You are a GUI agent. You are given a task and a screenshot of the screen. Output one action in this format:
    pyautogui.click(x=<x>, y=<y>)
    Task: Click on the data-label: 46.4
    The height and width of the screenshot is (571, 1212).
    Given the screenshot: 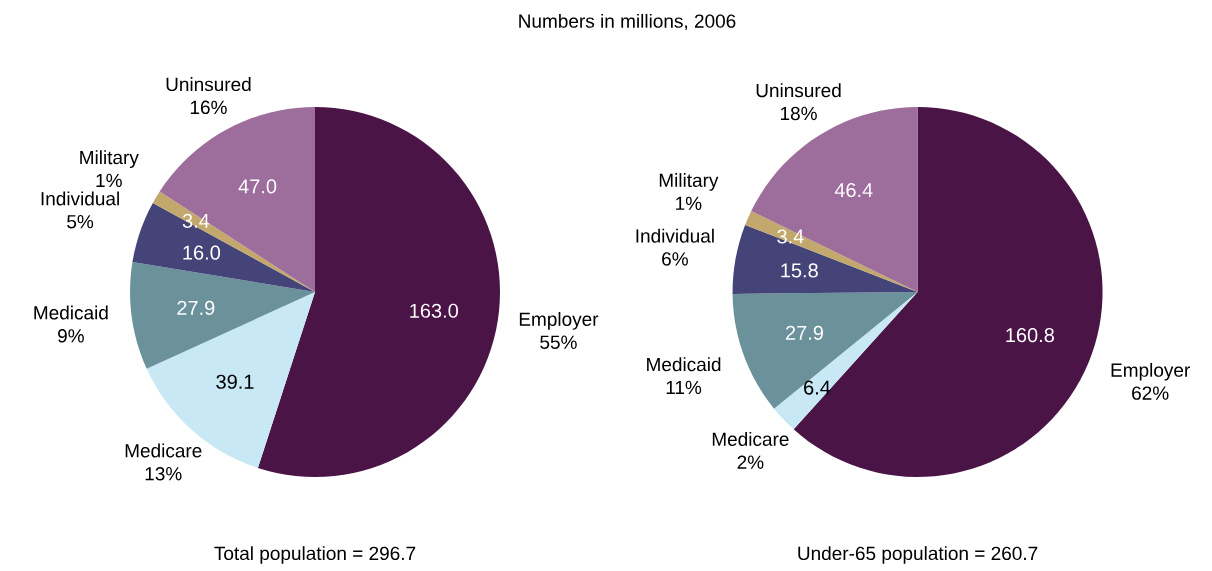 What is the action you would take?
    pyautogui.click(x=853, y=190)
    